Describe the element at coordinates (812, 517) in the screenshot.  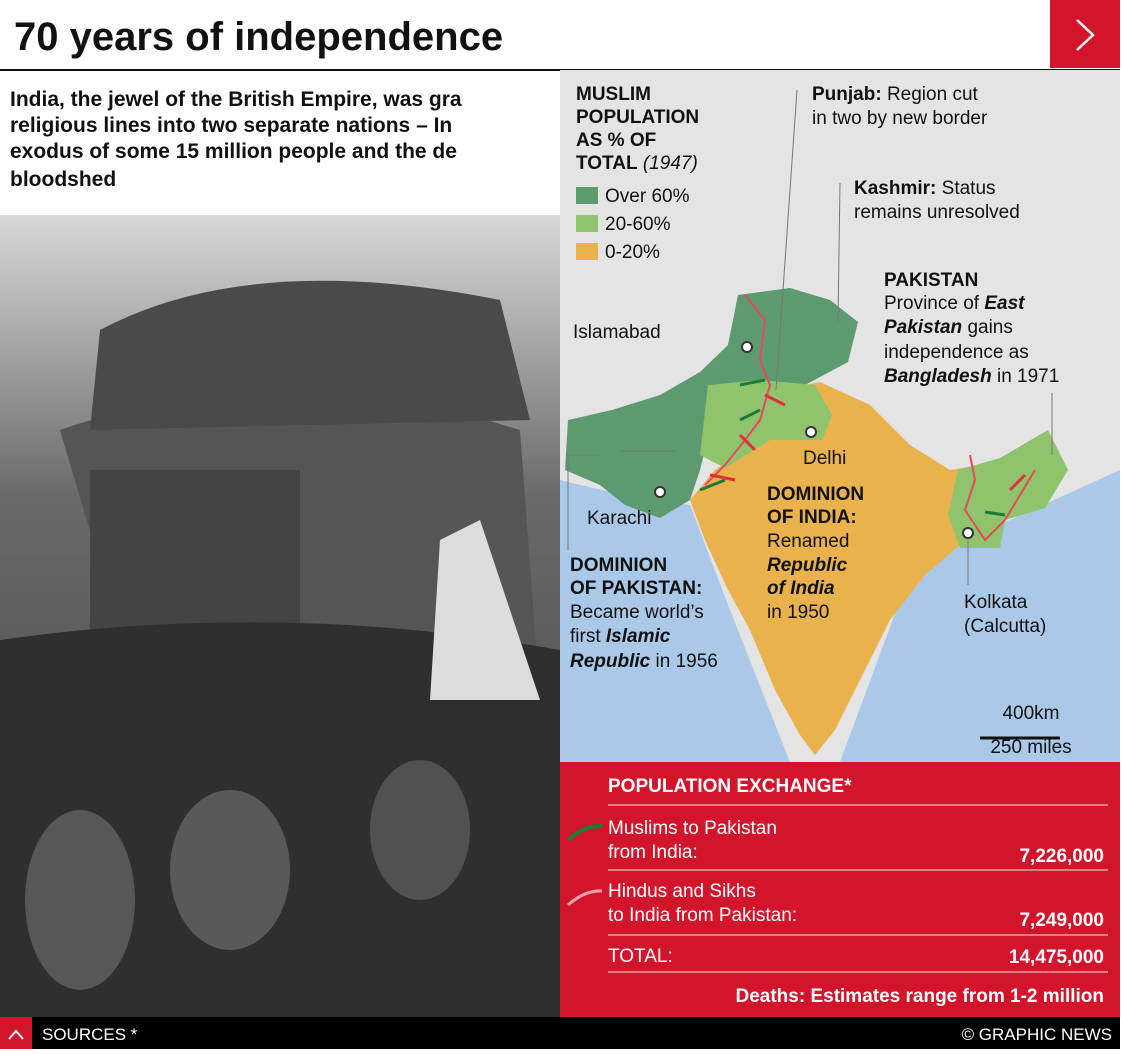
I see `annotation-name: OF INDIA:` at that location.